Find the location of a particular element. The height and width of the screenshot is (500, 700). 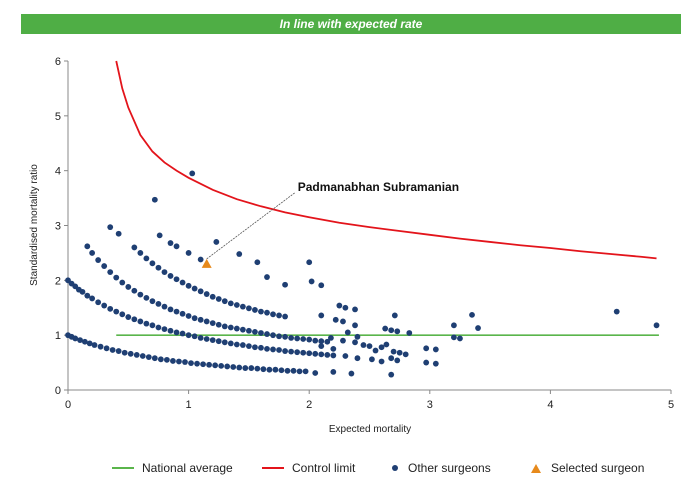

legend-selected-surgeon: Selected surgeon is located at coordinates (584, 468).